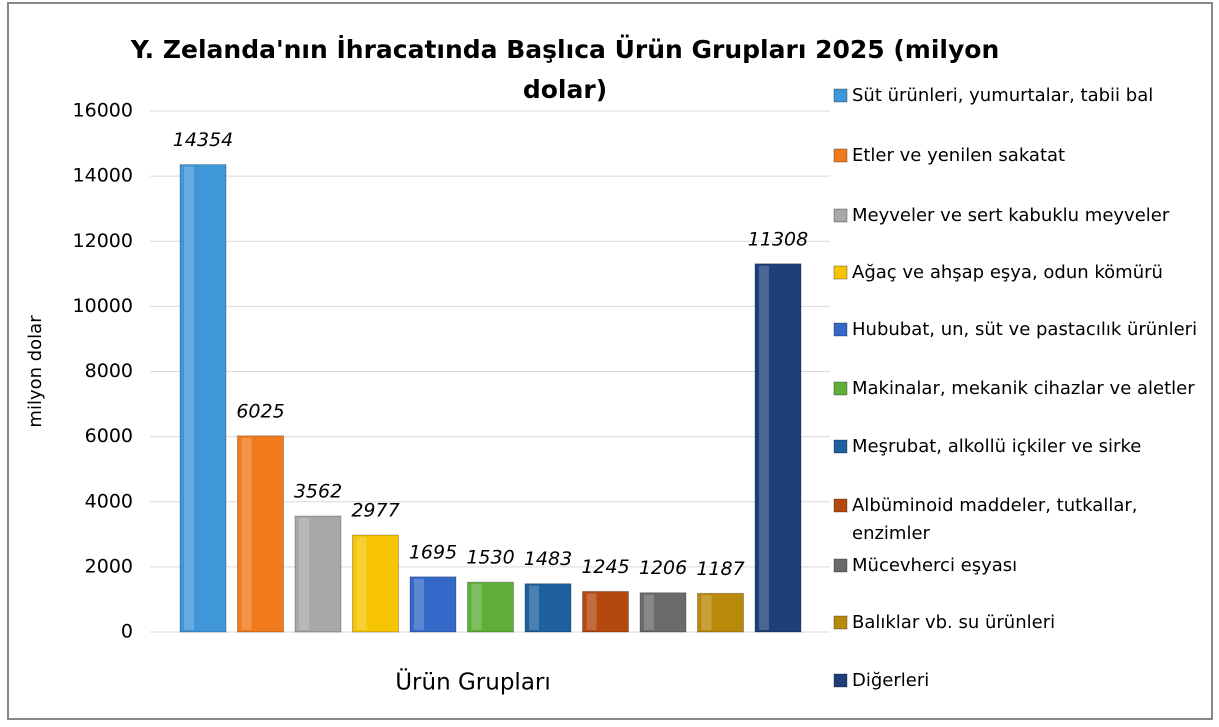 Image resolution: width=1219 pixels, height=727 pixels. I want to click on y-tick-label: 10000, so click(103, 306).